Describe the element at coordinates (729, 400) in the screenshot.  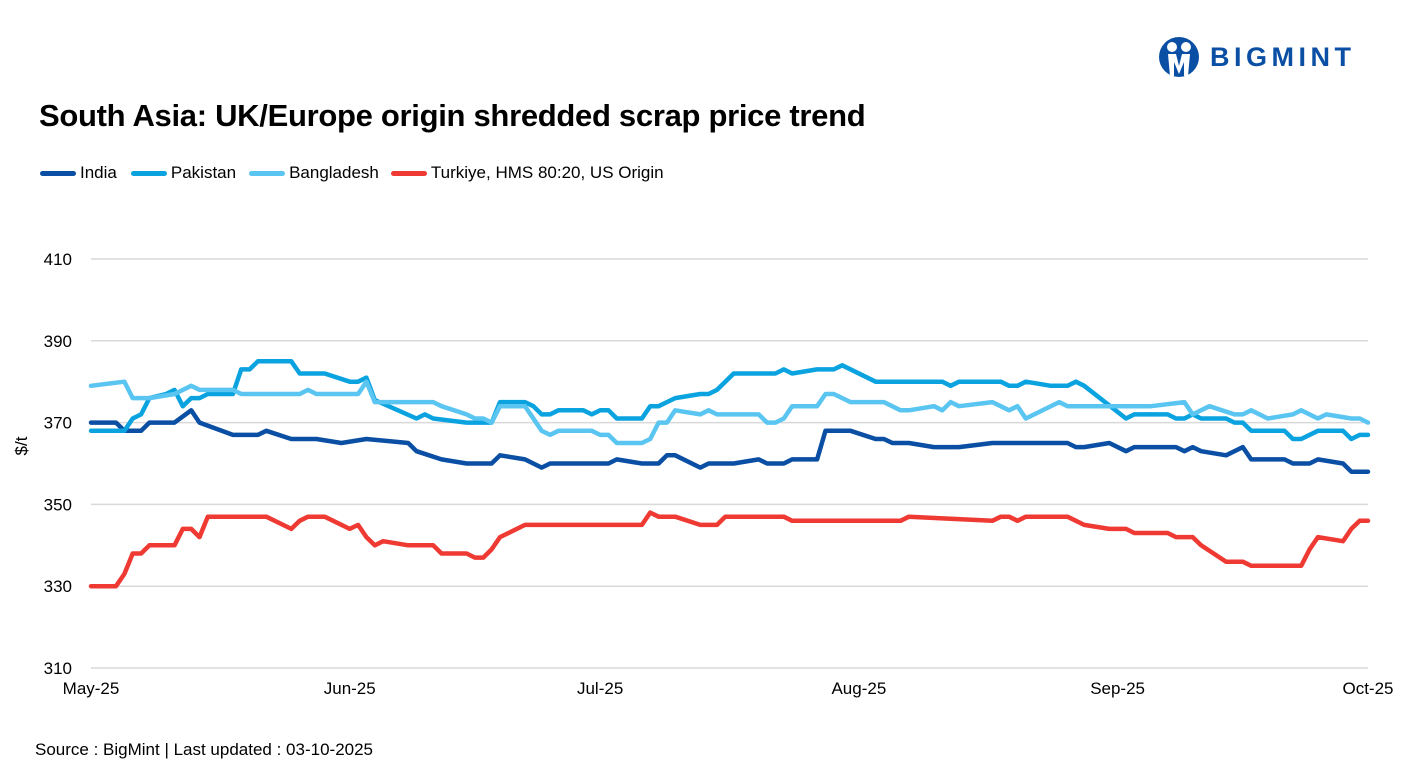
I see `series-line-pakistan` at that location.